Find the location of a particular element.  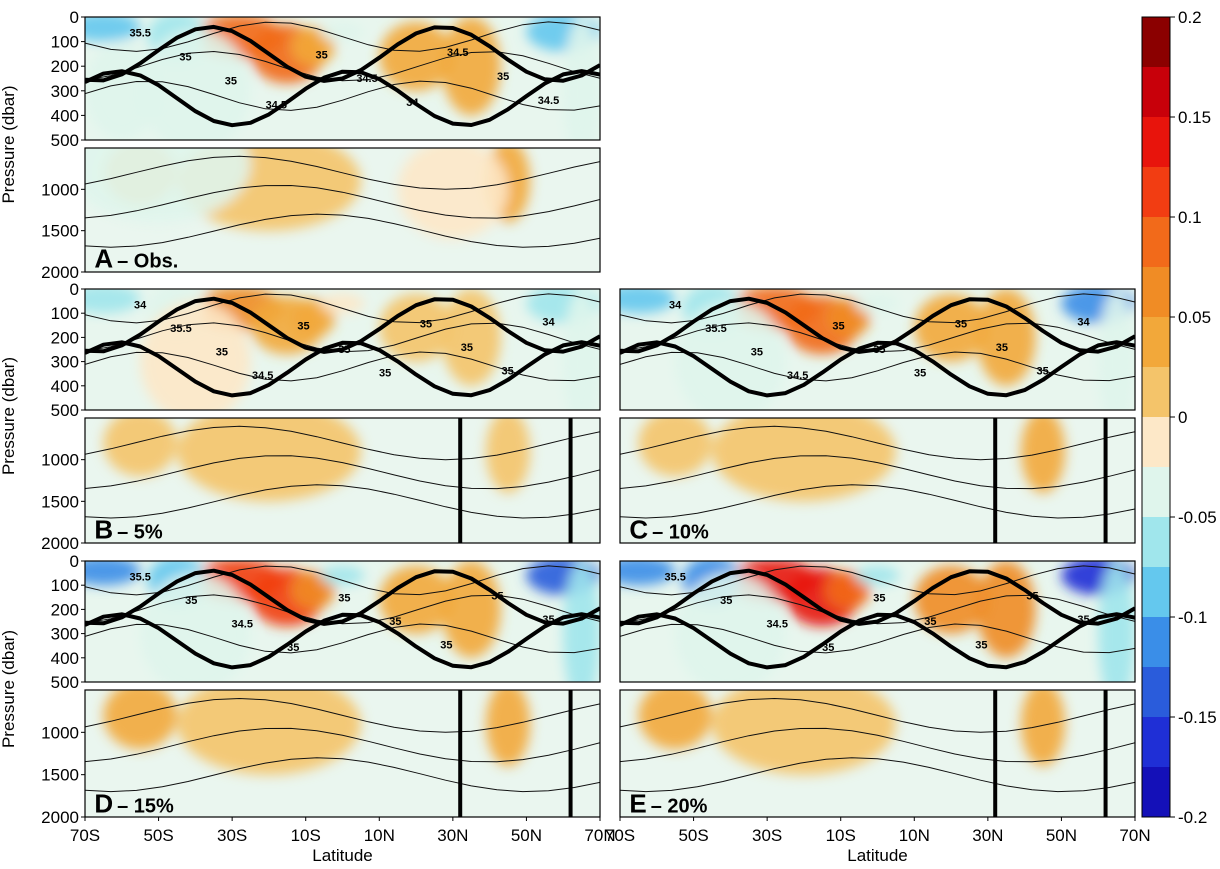

contour-label: 34 is located at coordinates (140, 305).